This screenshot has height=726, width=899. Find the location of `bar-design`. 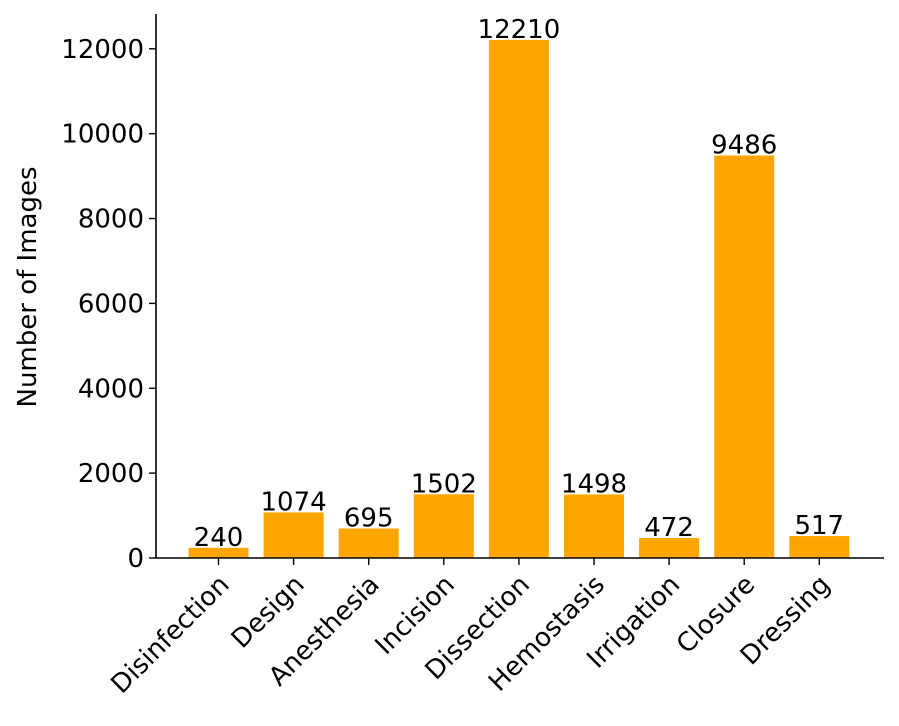

bar-design is located at coordinates (293, 535).